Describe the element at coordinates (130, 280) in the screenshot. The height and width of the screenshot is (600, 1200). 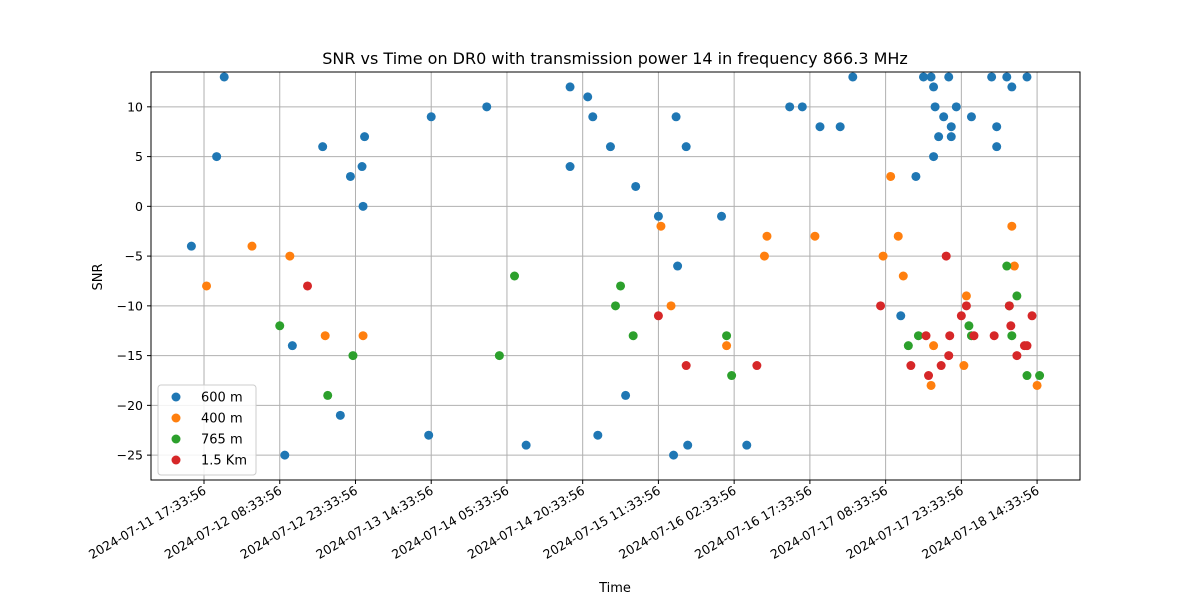
I see `y-tick-labels: −25 −20 −15 −10 −5 0 5 10` at that location.